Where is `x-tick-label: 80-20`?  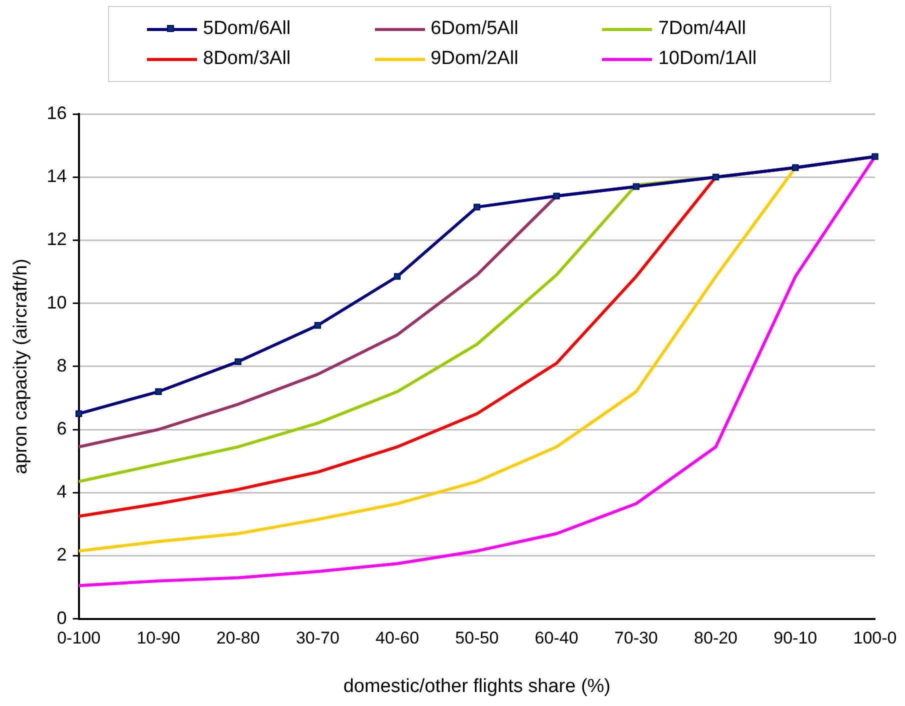
x-tick-label: 80-20 is located at coordinates (716, 638).